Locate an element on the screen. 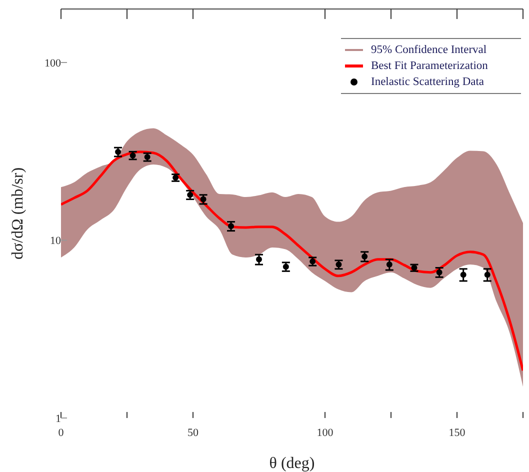  x-tick-label: 100 is located at coordinates (325, 432).